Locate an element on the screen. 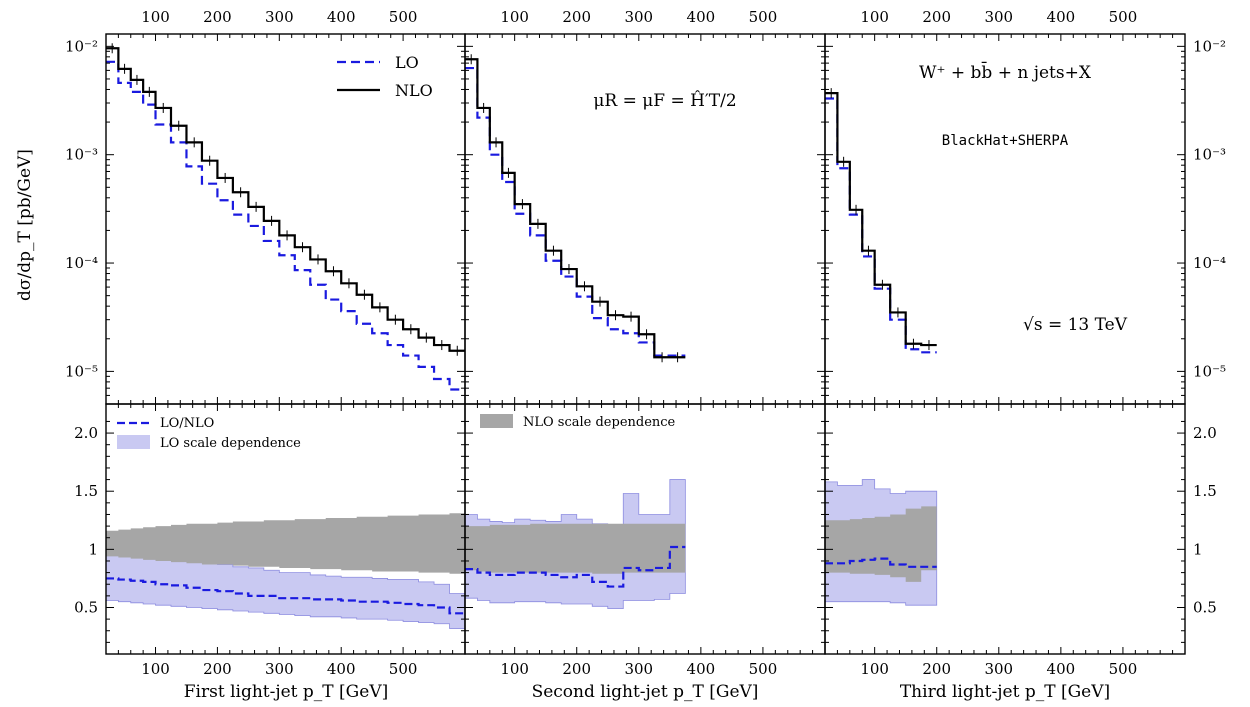 This screenshot has width=1250, height=707. ratio-y-tick-label-left: 1.5 is located at coordinates (86, 491).